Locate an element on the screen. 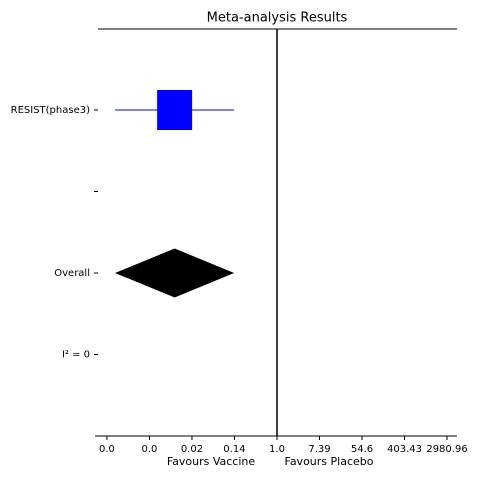  x-tick-label: 1.0 is located at coordinates (277, 449).